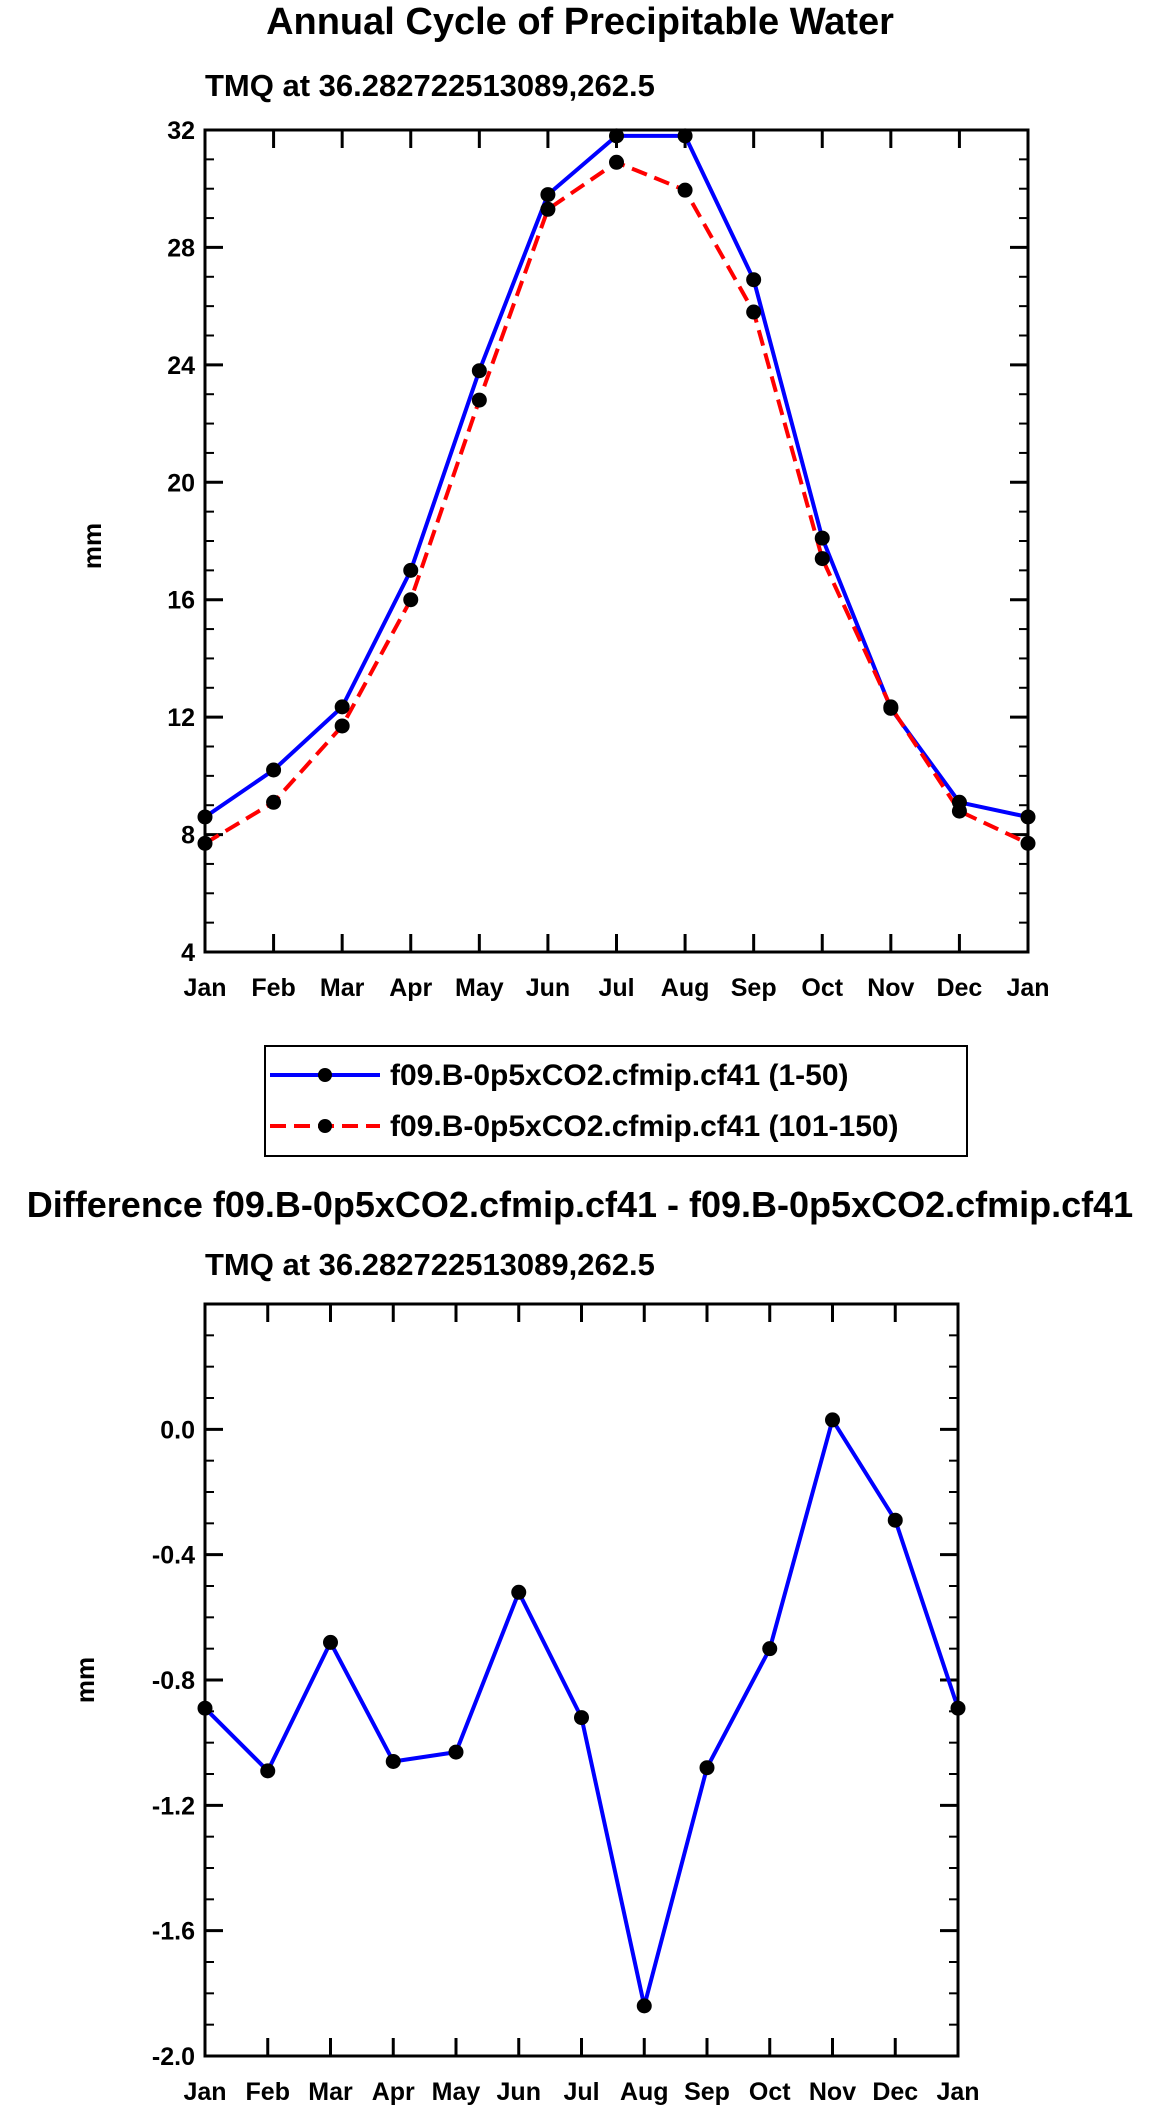 Image resolution: width=1161 pixels, height=2122 pixels. Describe the element at coordinates (181, 131) in the screenshot. I see `y-tick-label: 32` at that location.